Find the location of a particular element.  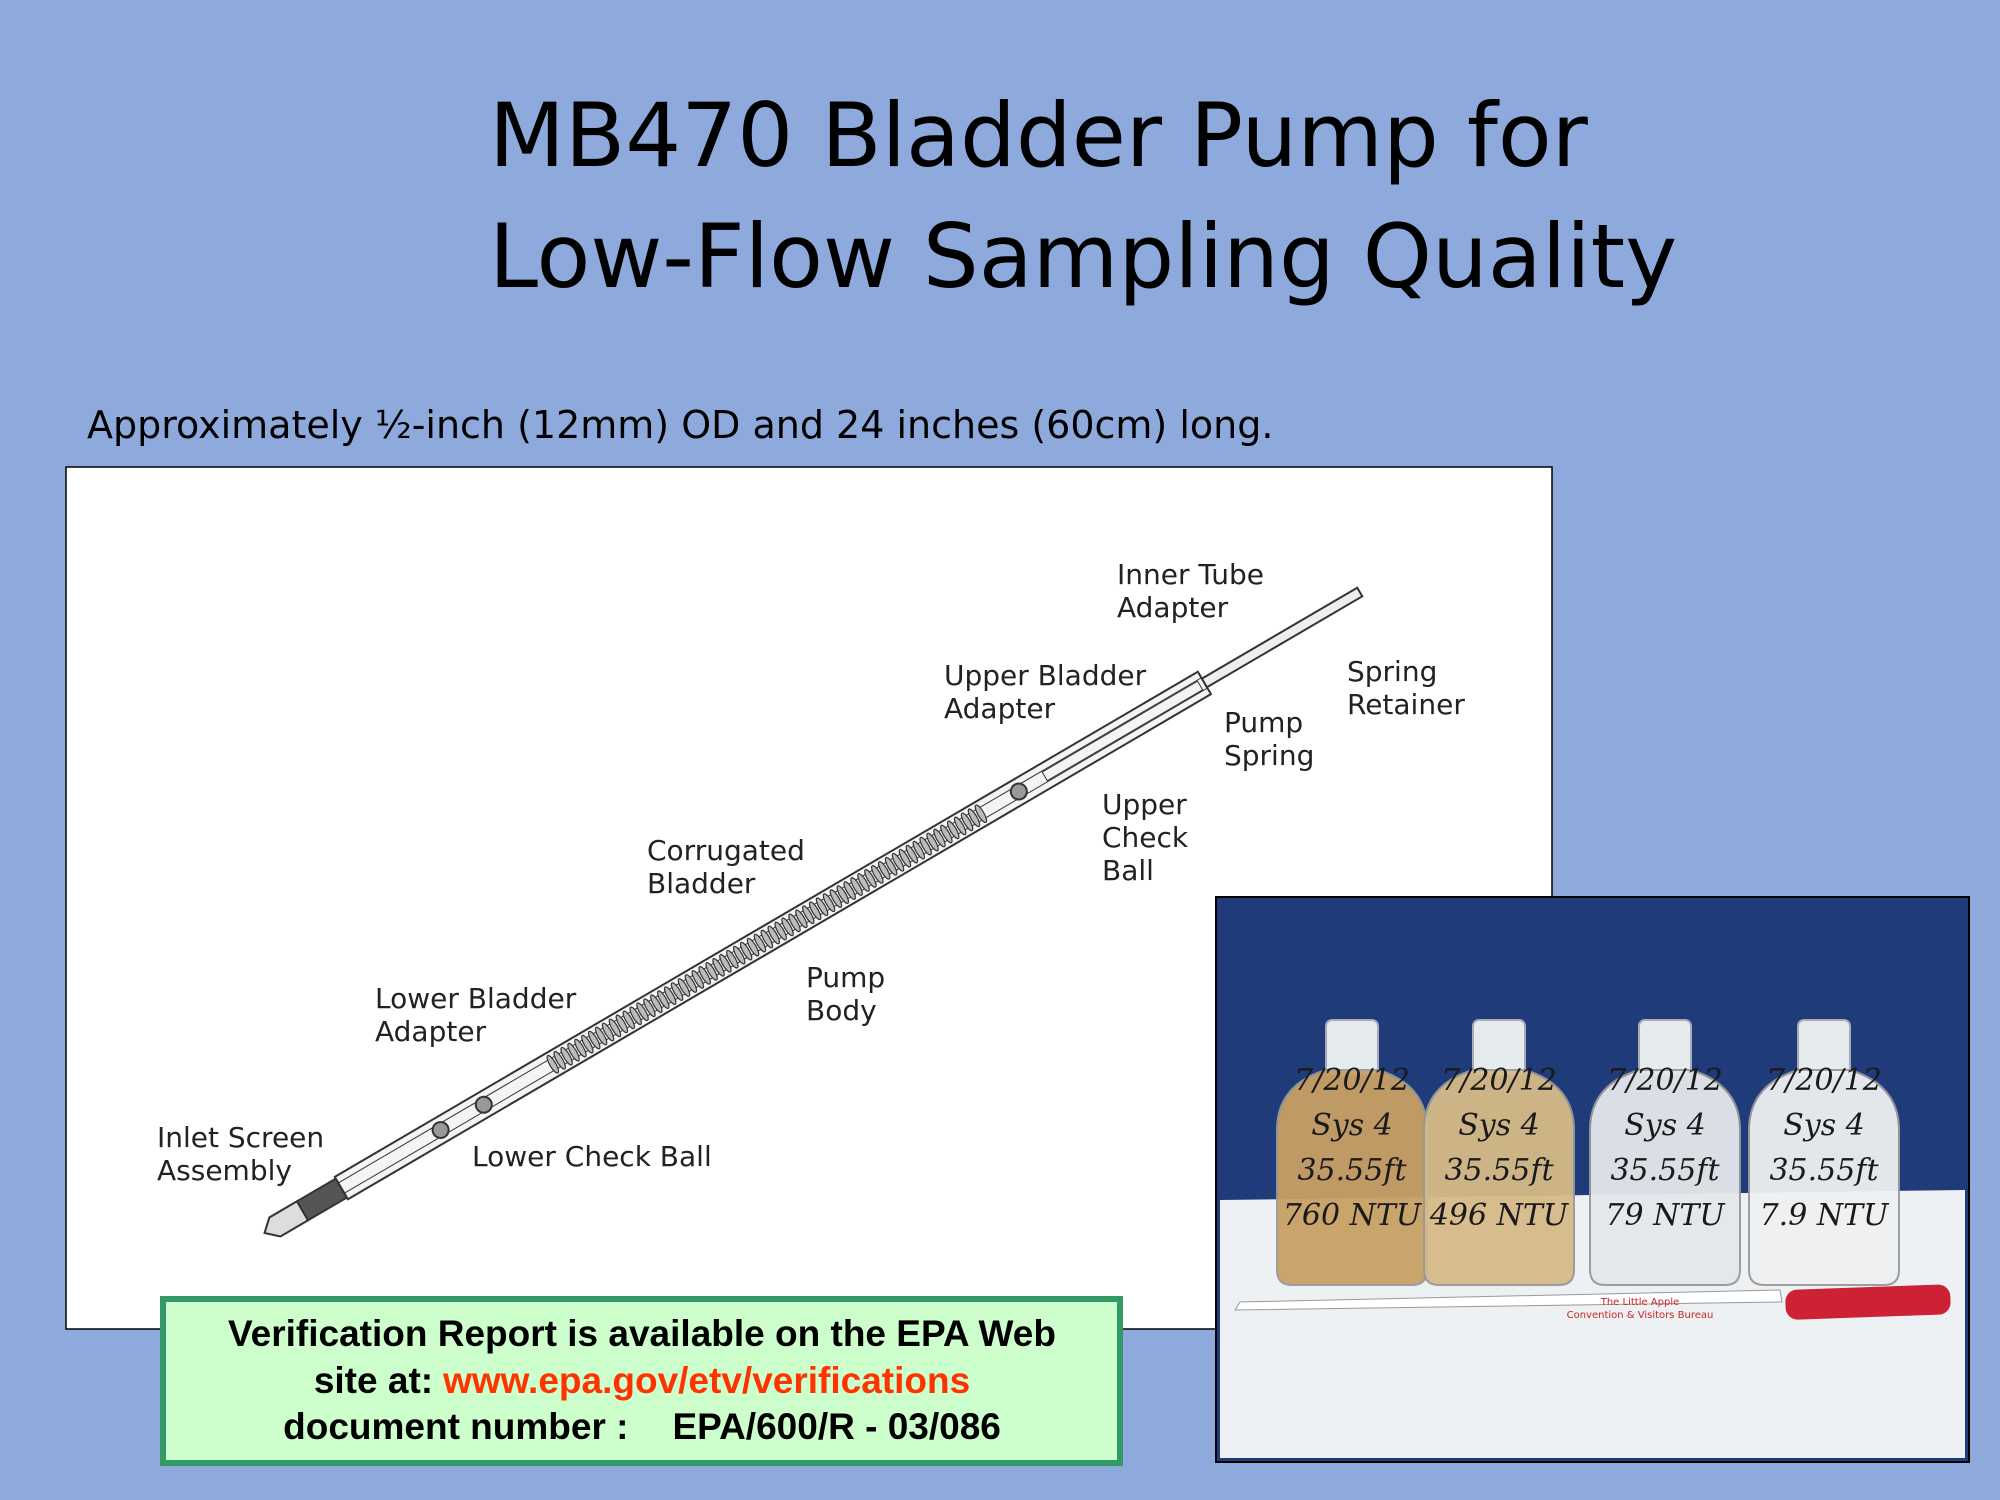

bottle-label: 760 NTU is located at coordinates (1353, 1215).